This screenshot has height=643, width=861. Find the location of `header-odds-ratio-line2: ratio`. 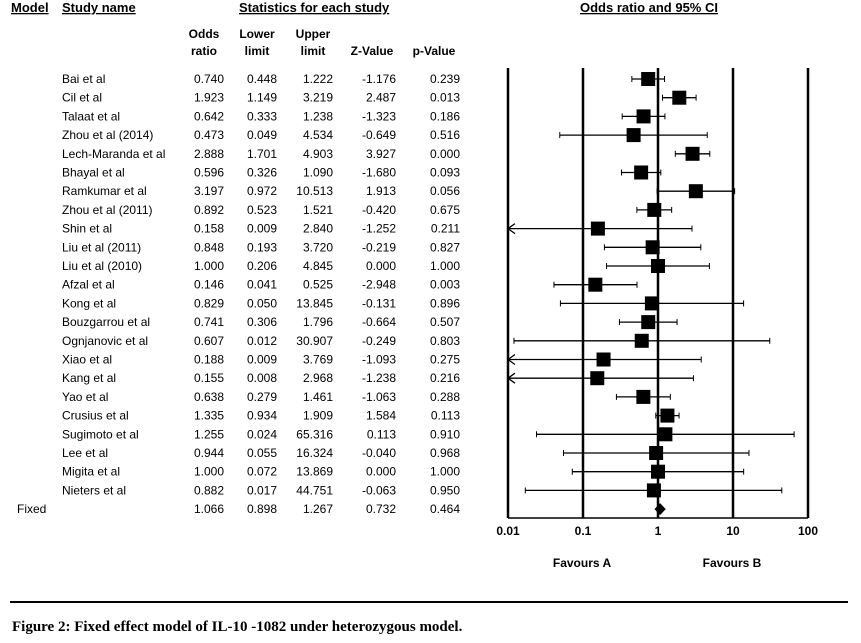

header-odds-ratio-line2: ratio is located at coordinates (204, 51).